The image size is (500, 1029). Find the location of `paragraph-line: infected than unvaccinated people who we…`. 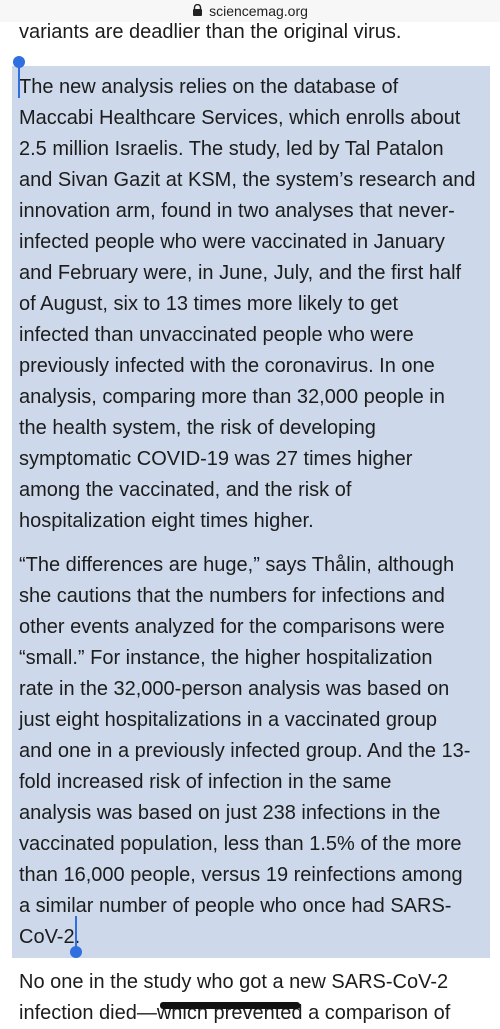

paragraph-line: infected than unvaccinated people who we… is located at coordinates (216, 335).